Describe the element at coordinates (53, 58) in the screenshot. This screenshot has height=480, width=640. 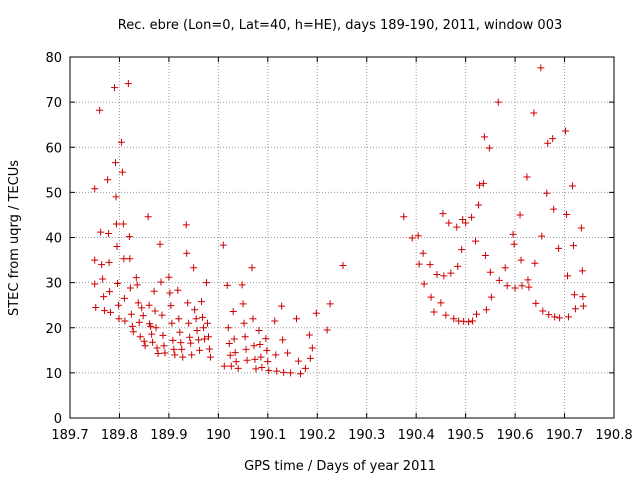
I see `y-tick-label: 80` at that location.